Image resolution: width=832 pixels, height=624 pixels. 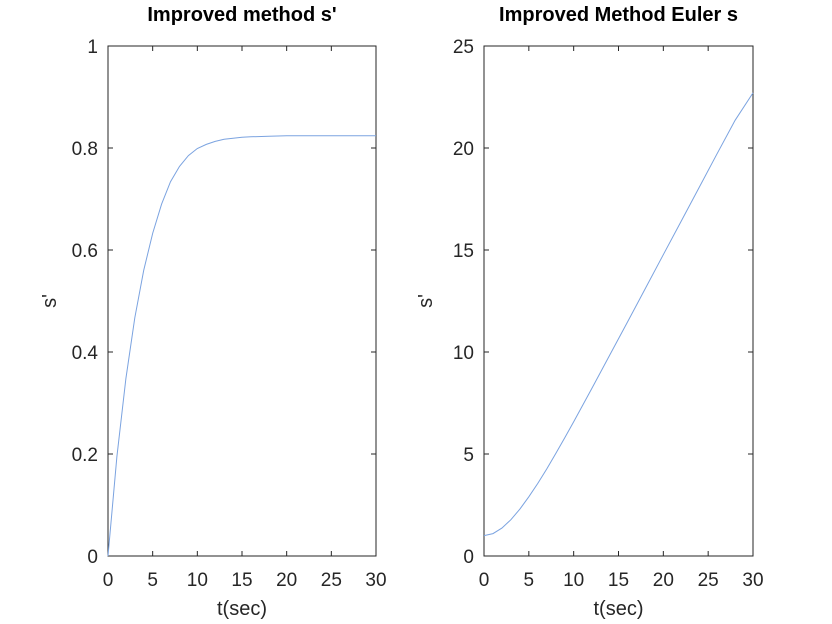 I want to click on panel-1-xlabel: t(sec), so click(x=242, y=609).